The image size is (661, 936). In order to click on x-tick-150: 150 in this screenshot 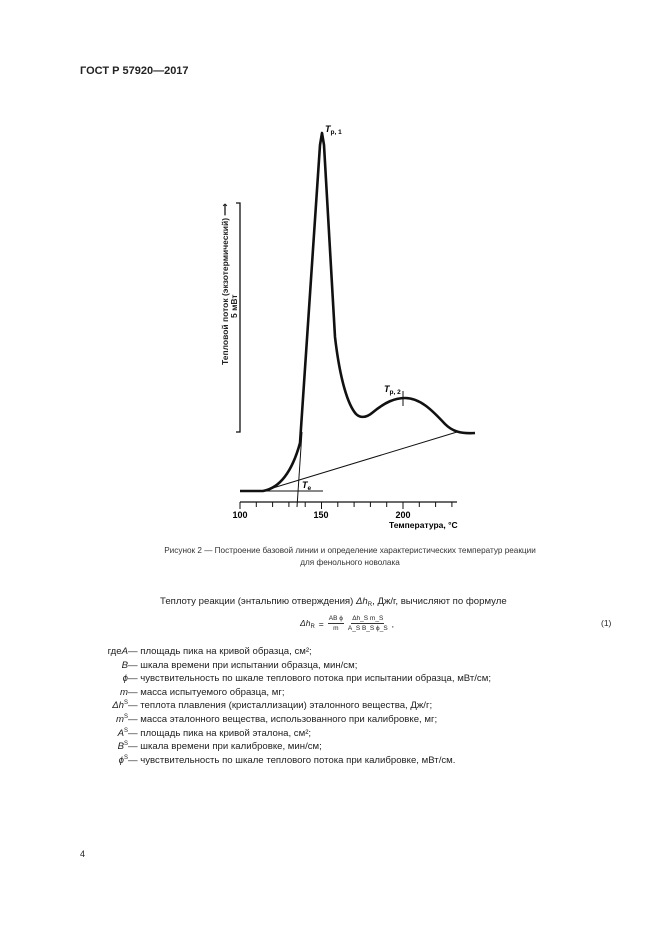, I will do `click(320, 515)`.